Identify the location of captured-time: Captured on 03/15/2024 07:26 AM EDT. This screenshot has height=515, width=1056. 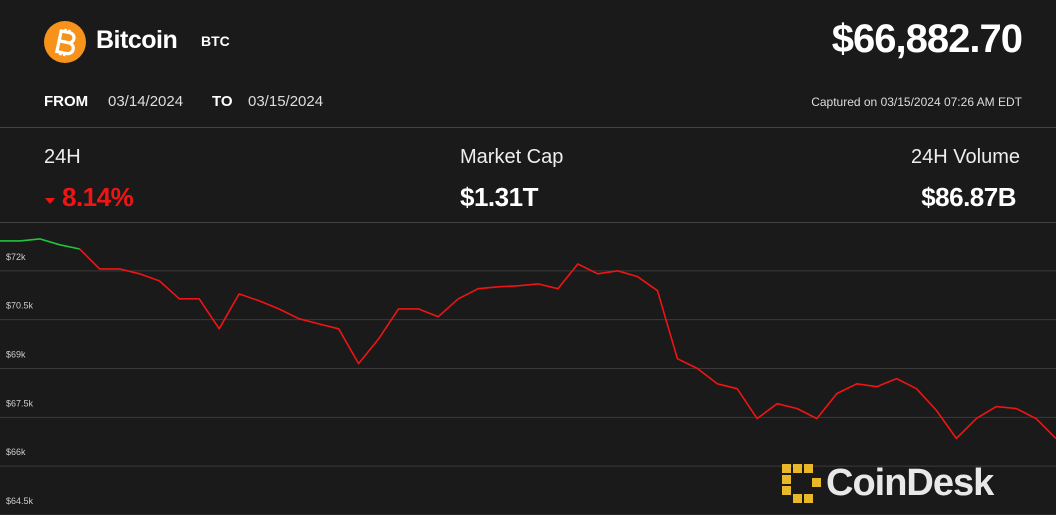
(916, 102).